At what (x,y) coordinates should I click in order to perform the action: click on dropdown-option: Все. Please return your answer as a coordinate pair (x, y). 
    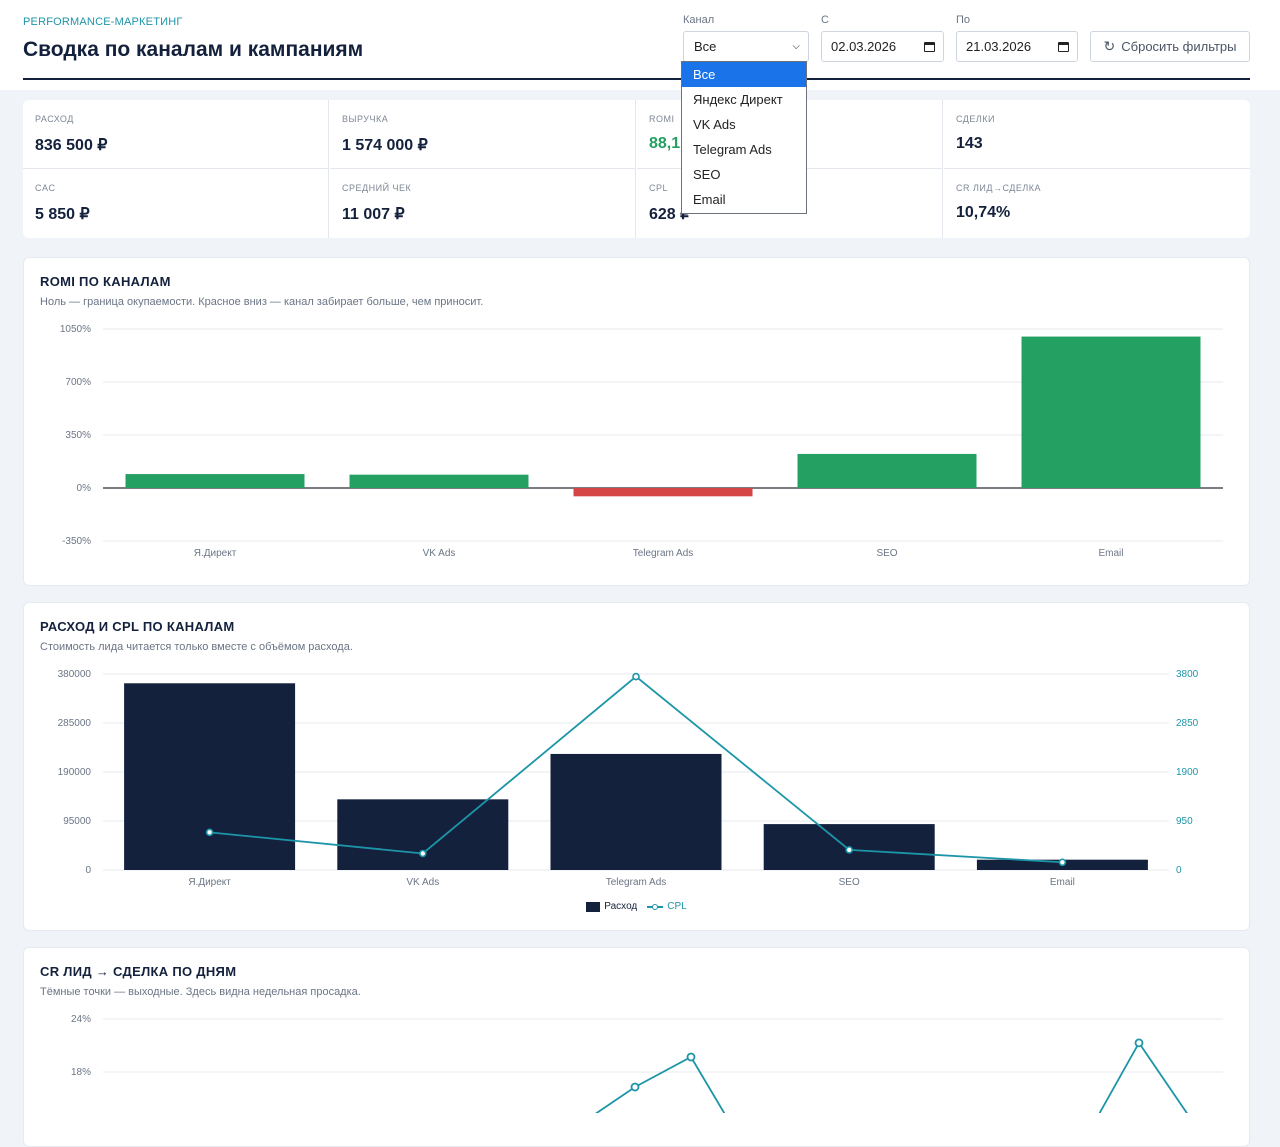
    Looking at the image, I should click on (744, 74).